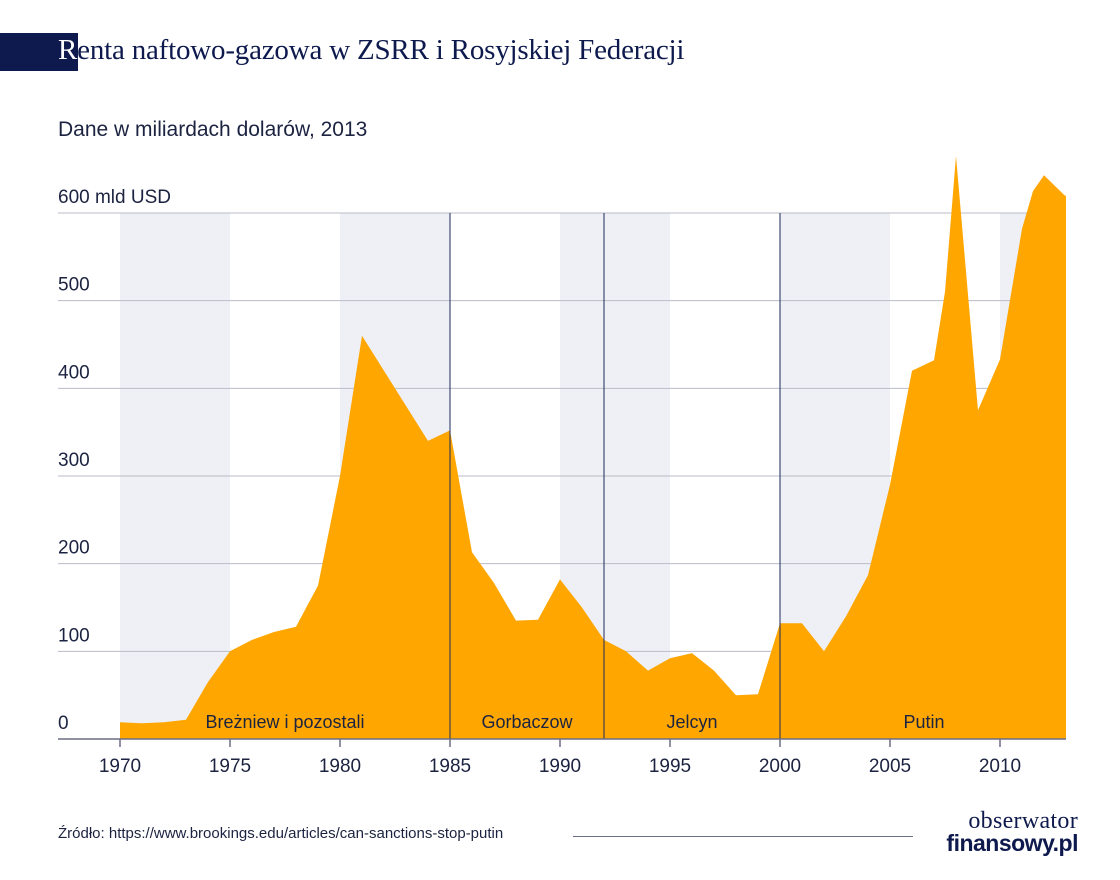  Describe the element at coordinates (1000, 766) in the screenshot. I see `x-tick-label-2010: 2010` at that location.